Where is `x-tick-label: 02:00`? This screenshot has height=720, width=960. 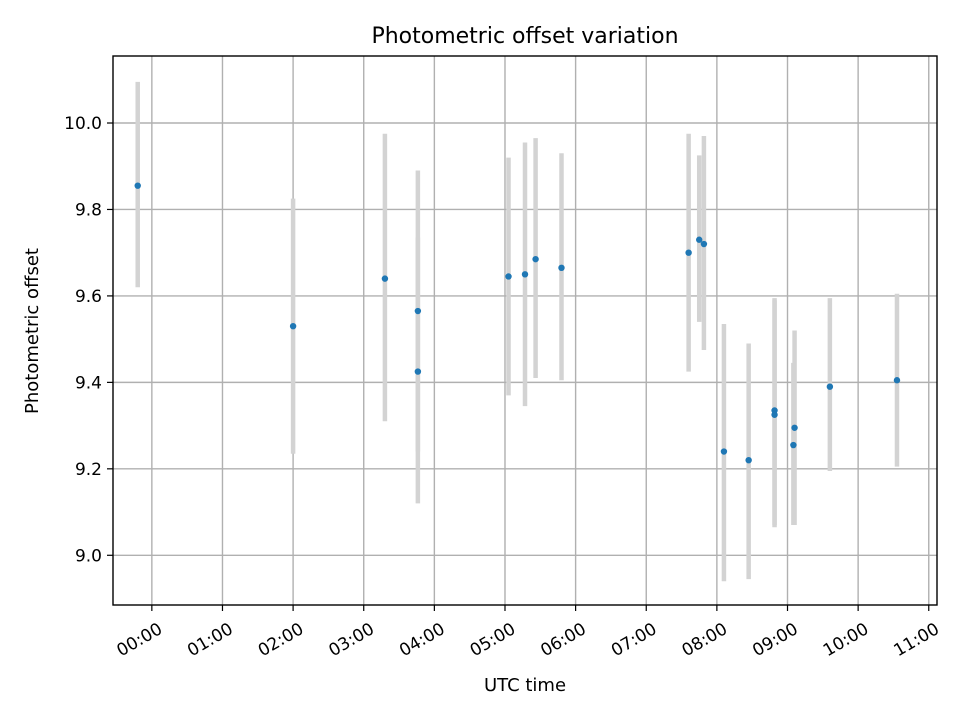
x-tick-label: 02:00 is located at coordinates (281, 640).